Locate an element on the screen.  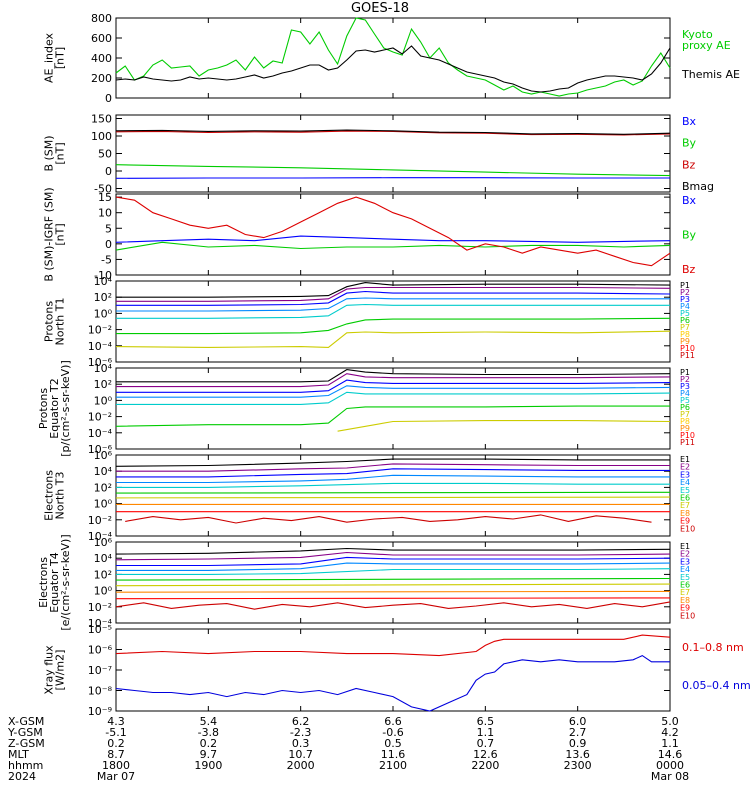
y-tick-label: 100 is located at coordinates (101, 136).